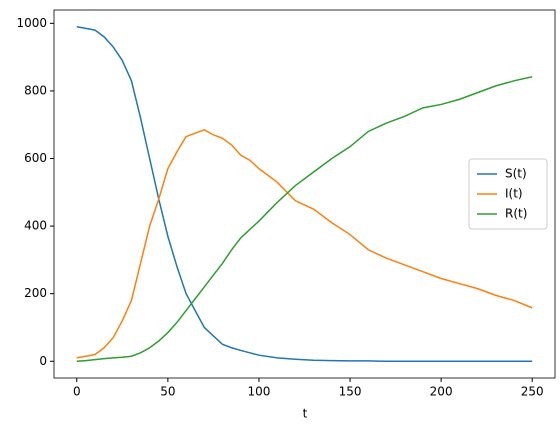  I want to click on x-tick-label: 150, so click(350, 392).